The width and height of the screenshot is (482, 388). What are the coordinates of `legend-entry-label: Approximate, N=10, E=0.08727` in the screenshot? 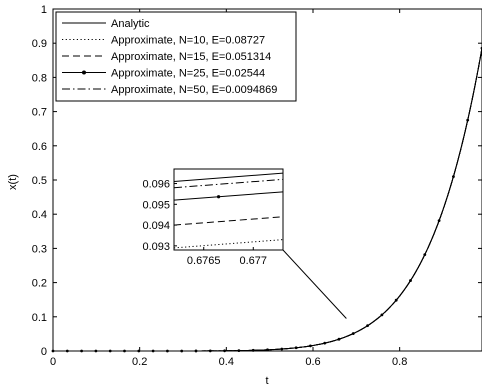 It's located at (188, 41).